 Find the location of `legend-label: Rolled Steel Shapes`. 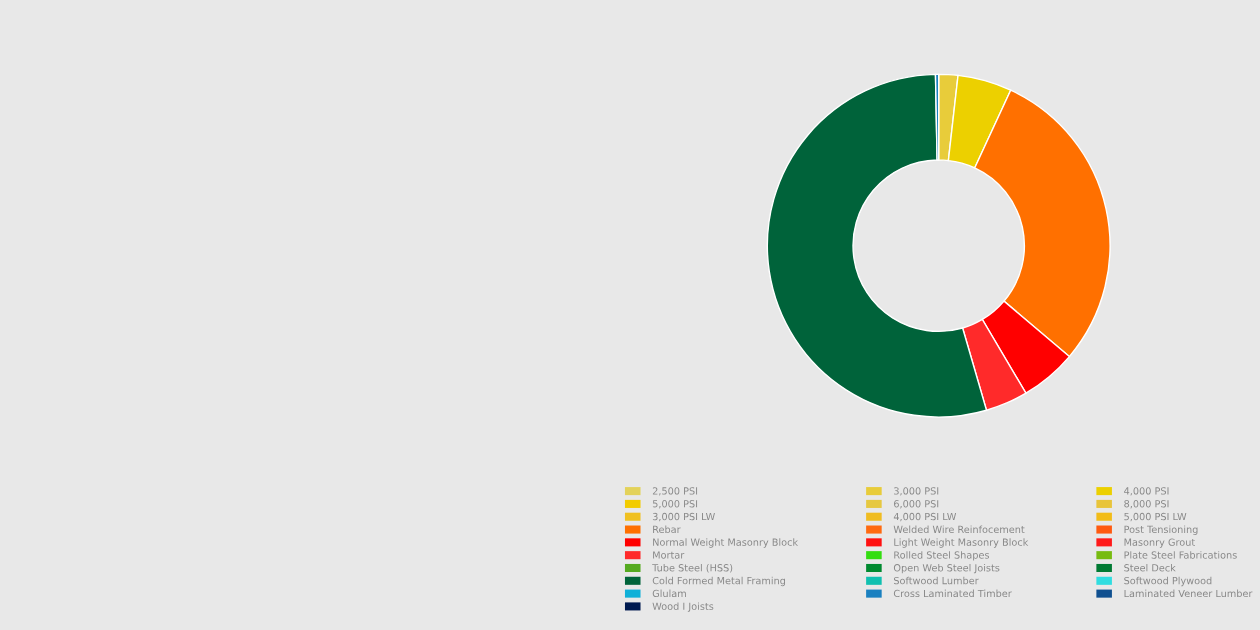

legend-label: Rolled Steel Shapes is located at coordinates (942, 556).